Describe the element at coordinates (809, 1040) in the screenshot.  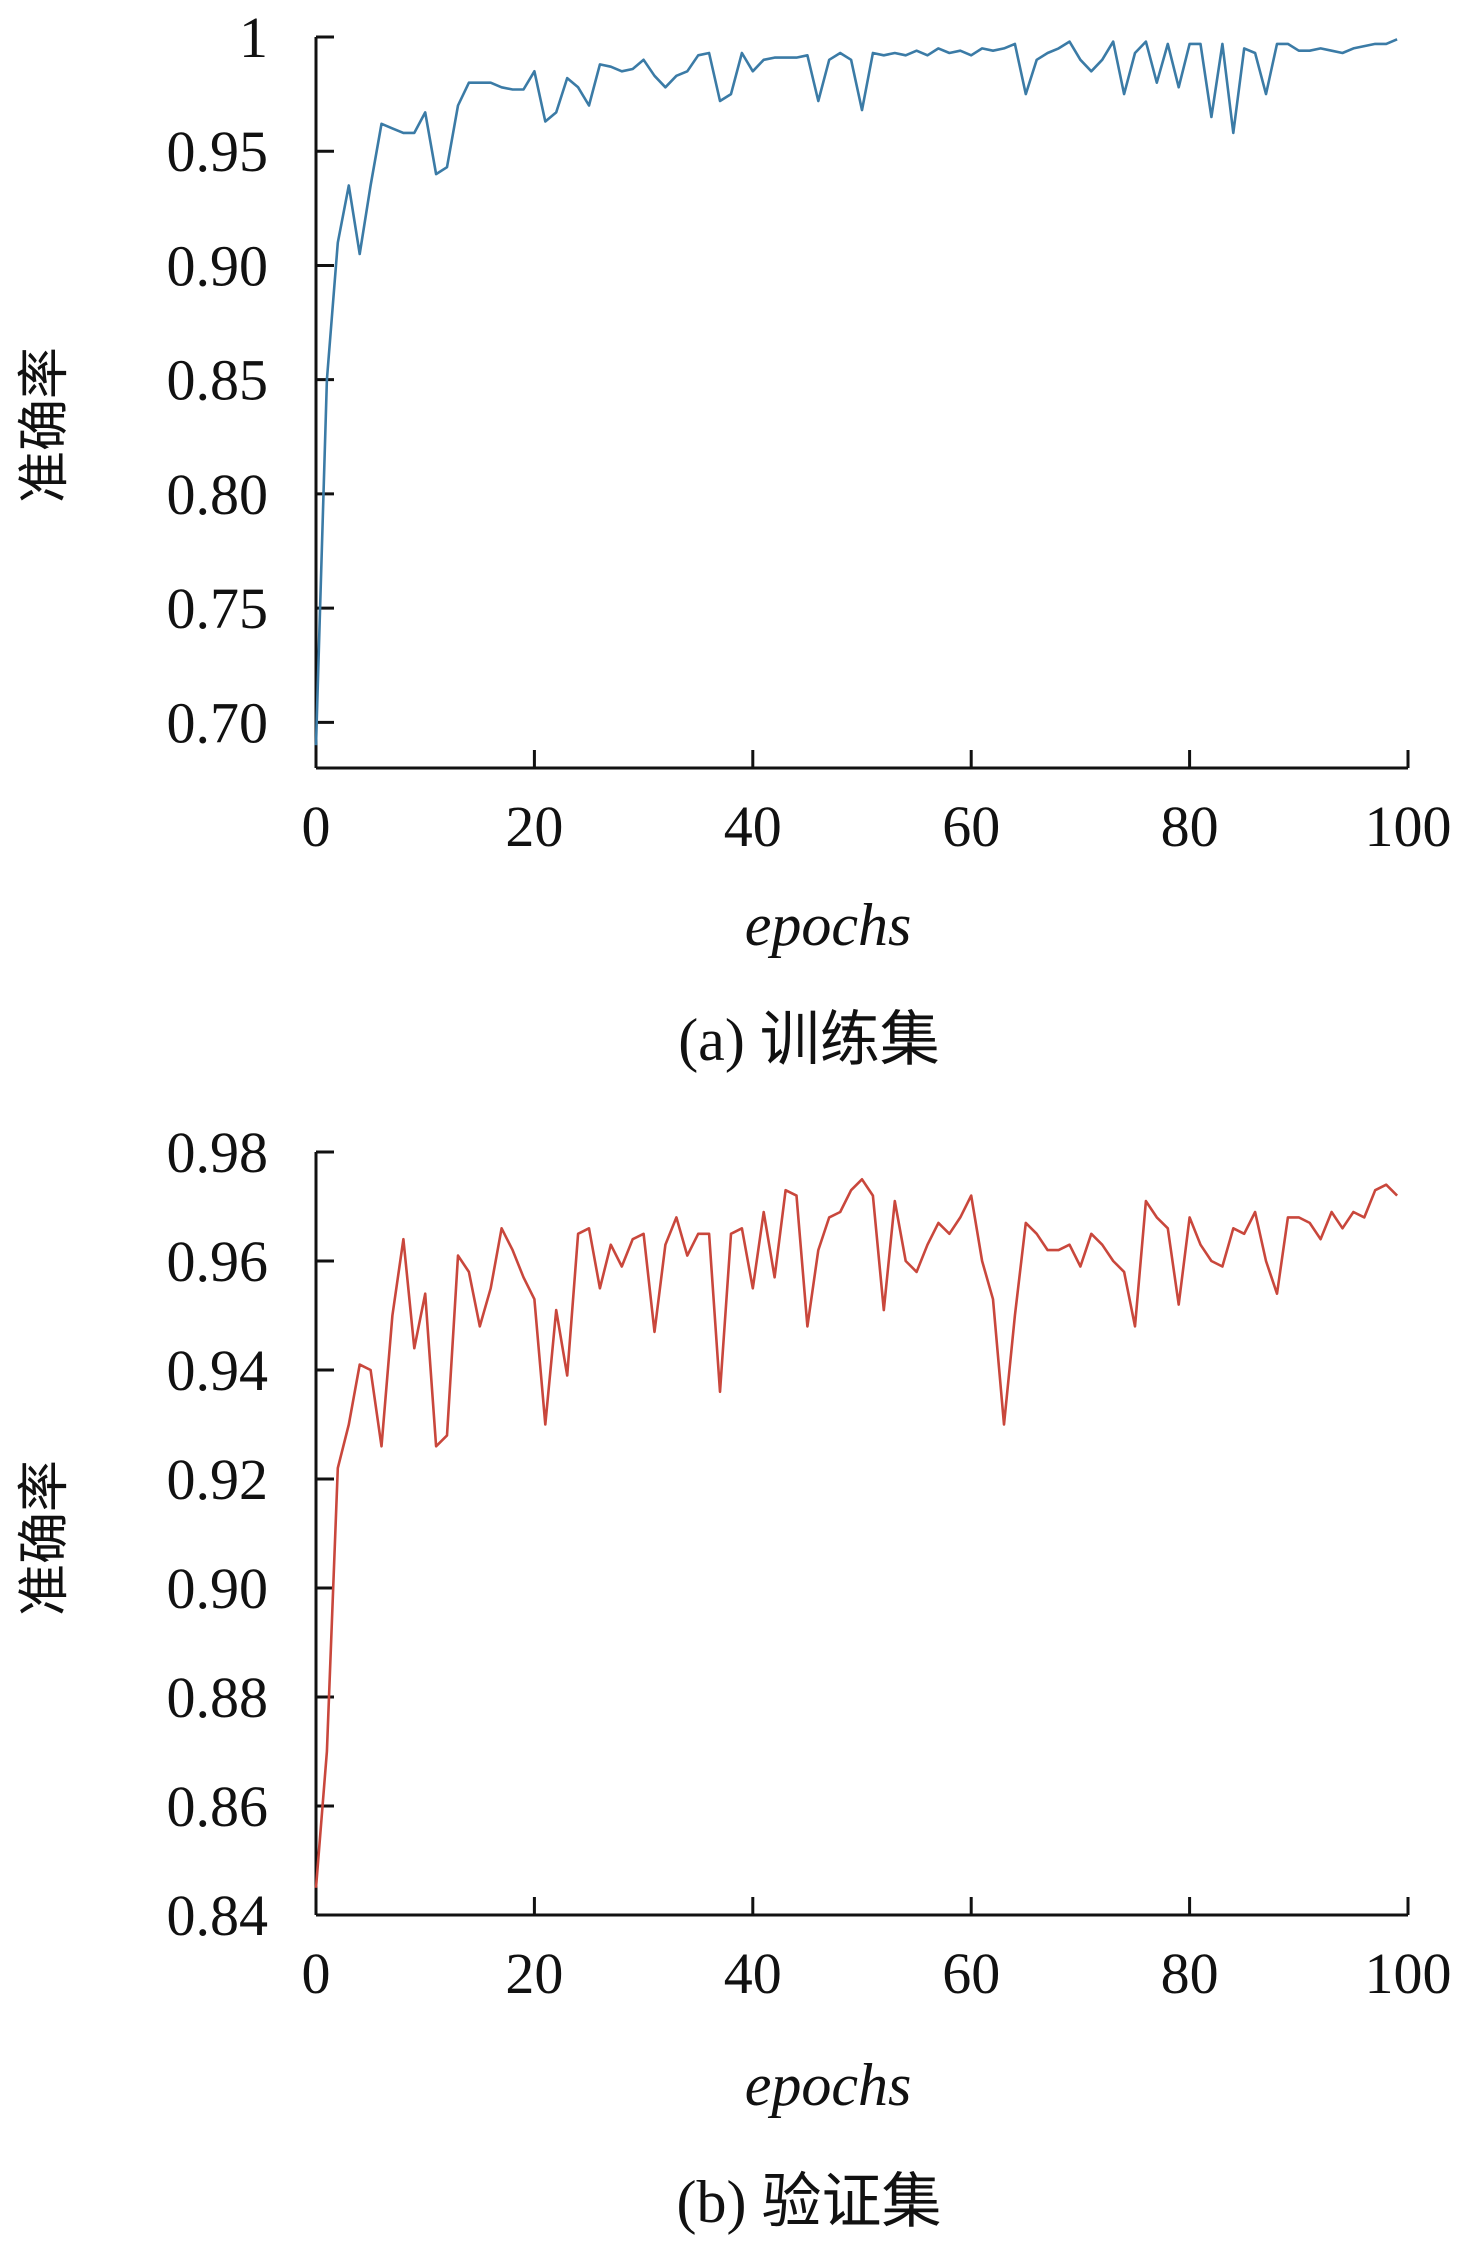
I see `chart-caption: (a) 训练集` at that location.